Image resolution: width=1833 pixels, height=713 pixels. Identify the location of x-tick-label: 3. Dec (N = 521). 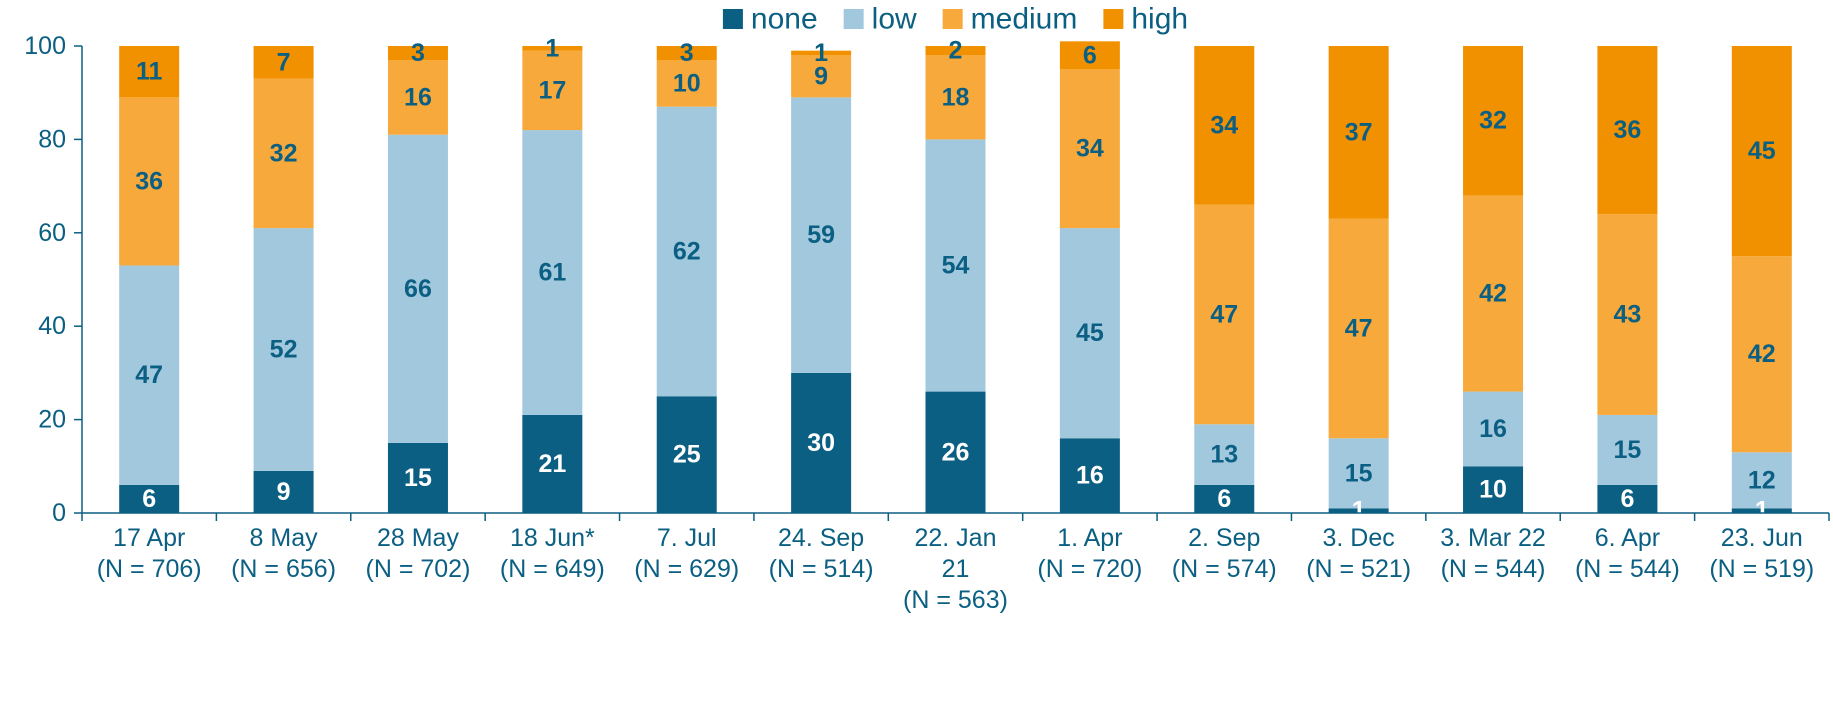
(1358, 553).